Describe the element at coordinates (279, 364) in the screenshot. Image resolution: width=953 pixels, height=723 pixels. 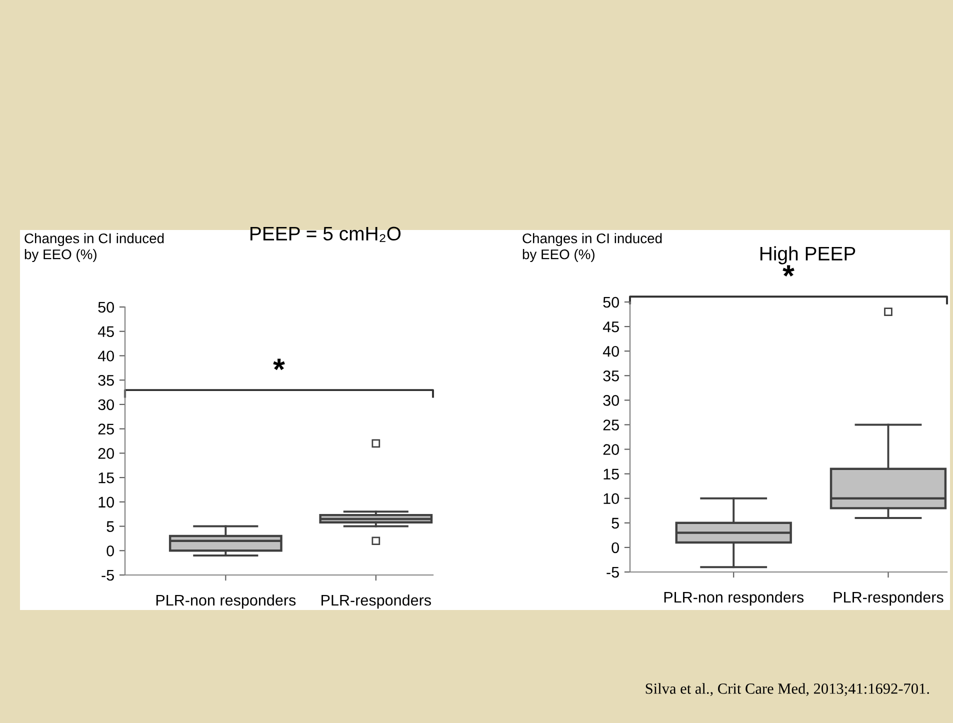
I see `annotation: *` at that location.